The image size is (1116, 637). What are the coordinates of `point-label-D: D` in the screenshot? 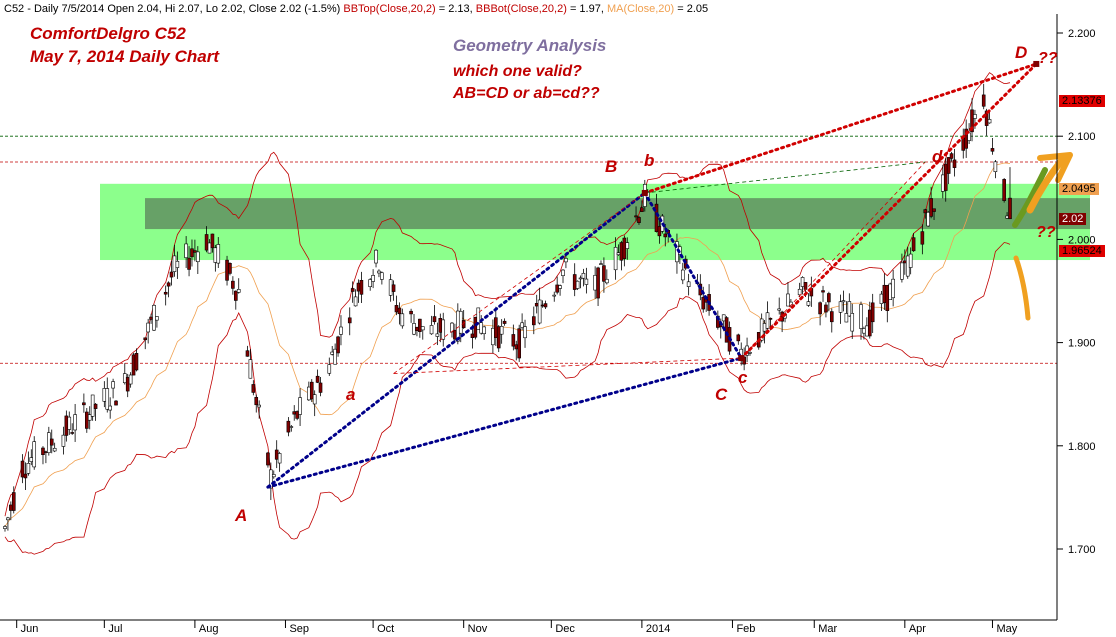 It's located at (1021, 52).